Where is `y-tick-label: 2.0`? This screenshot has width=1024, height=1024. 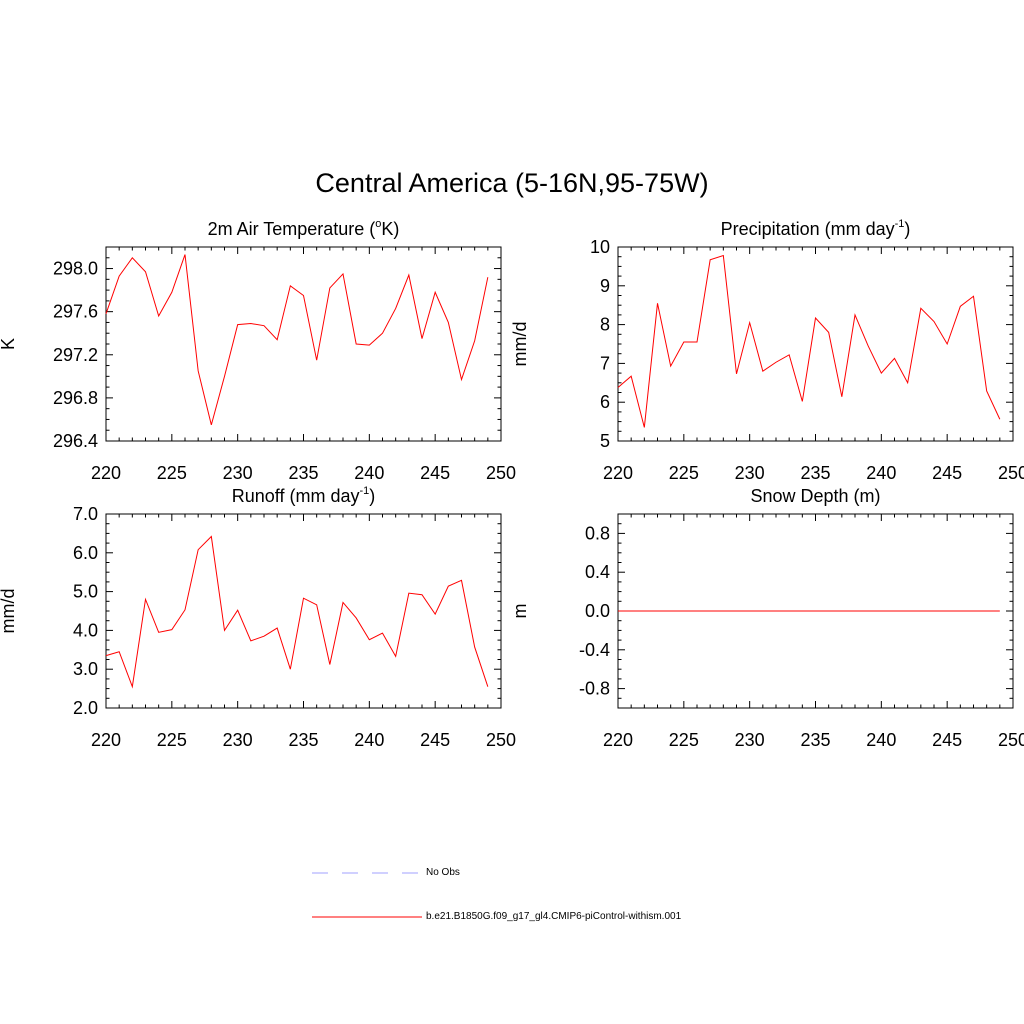 y-tick-label: 2.0 is located at coordinates (85, 708).